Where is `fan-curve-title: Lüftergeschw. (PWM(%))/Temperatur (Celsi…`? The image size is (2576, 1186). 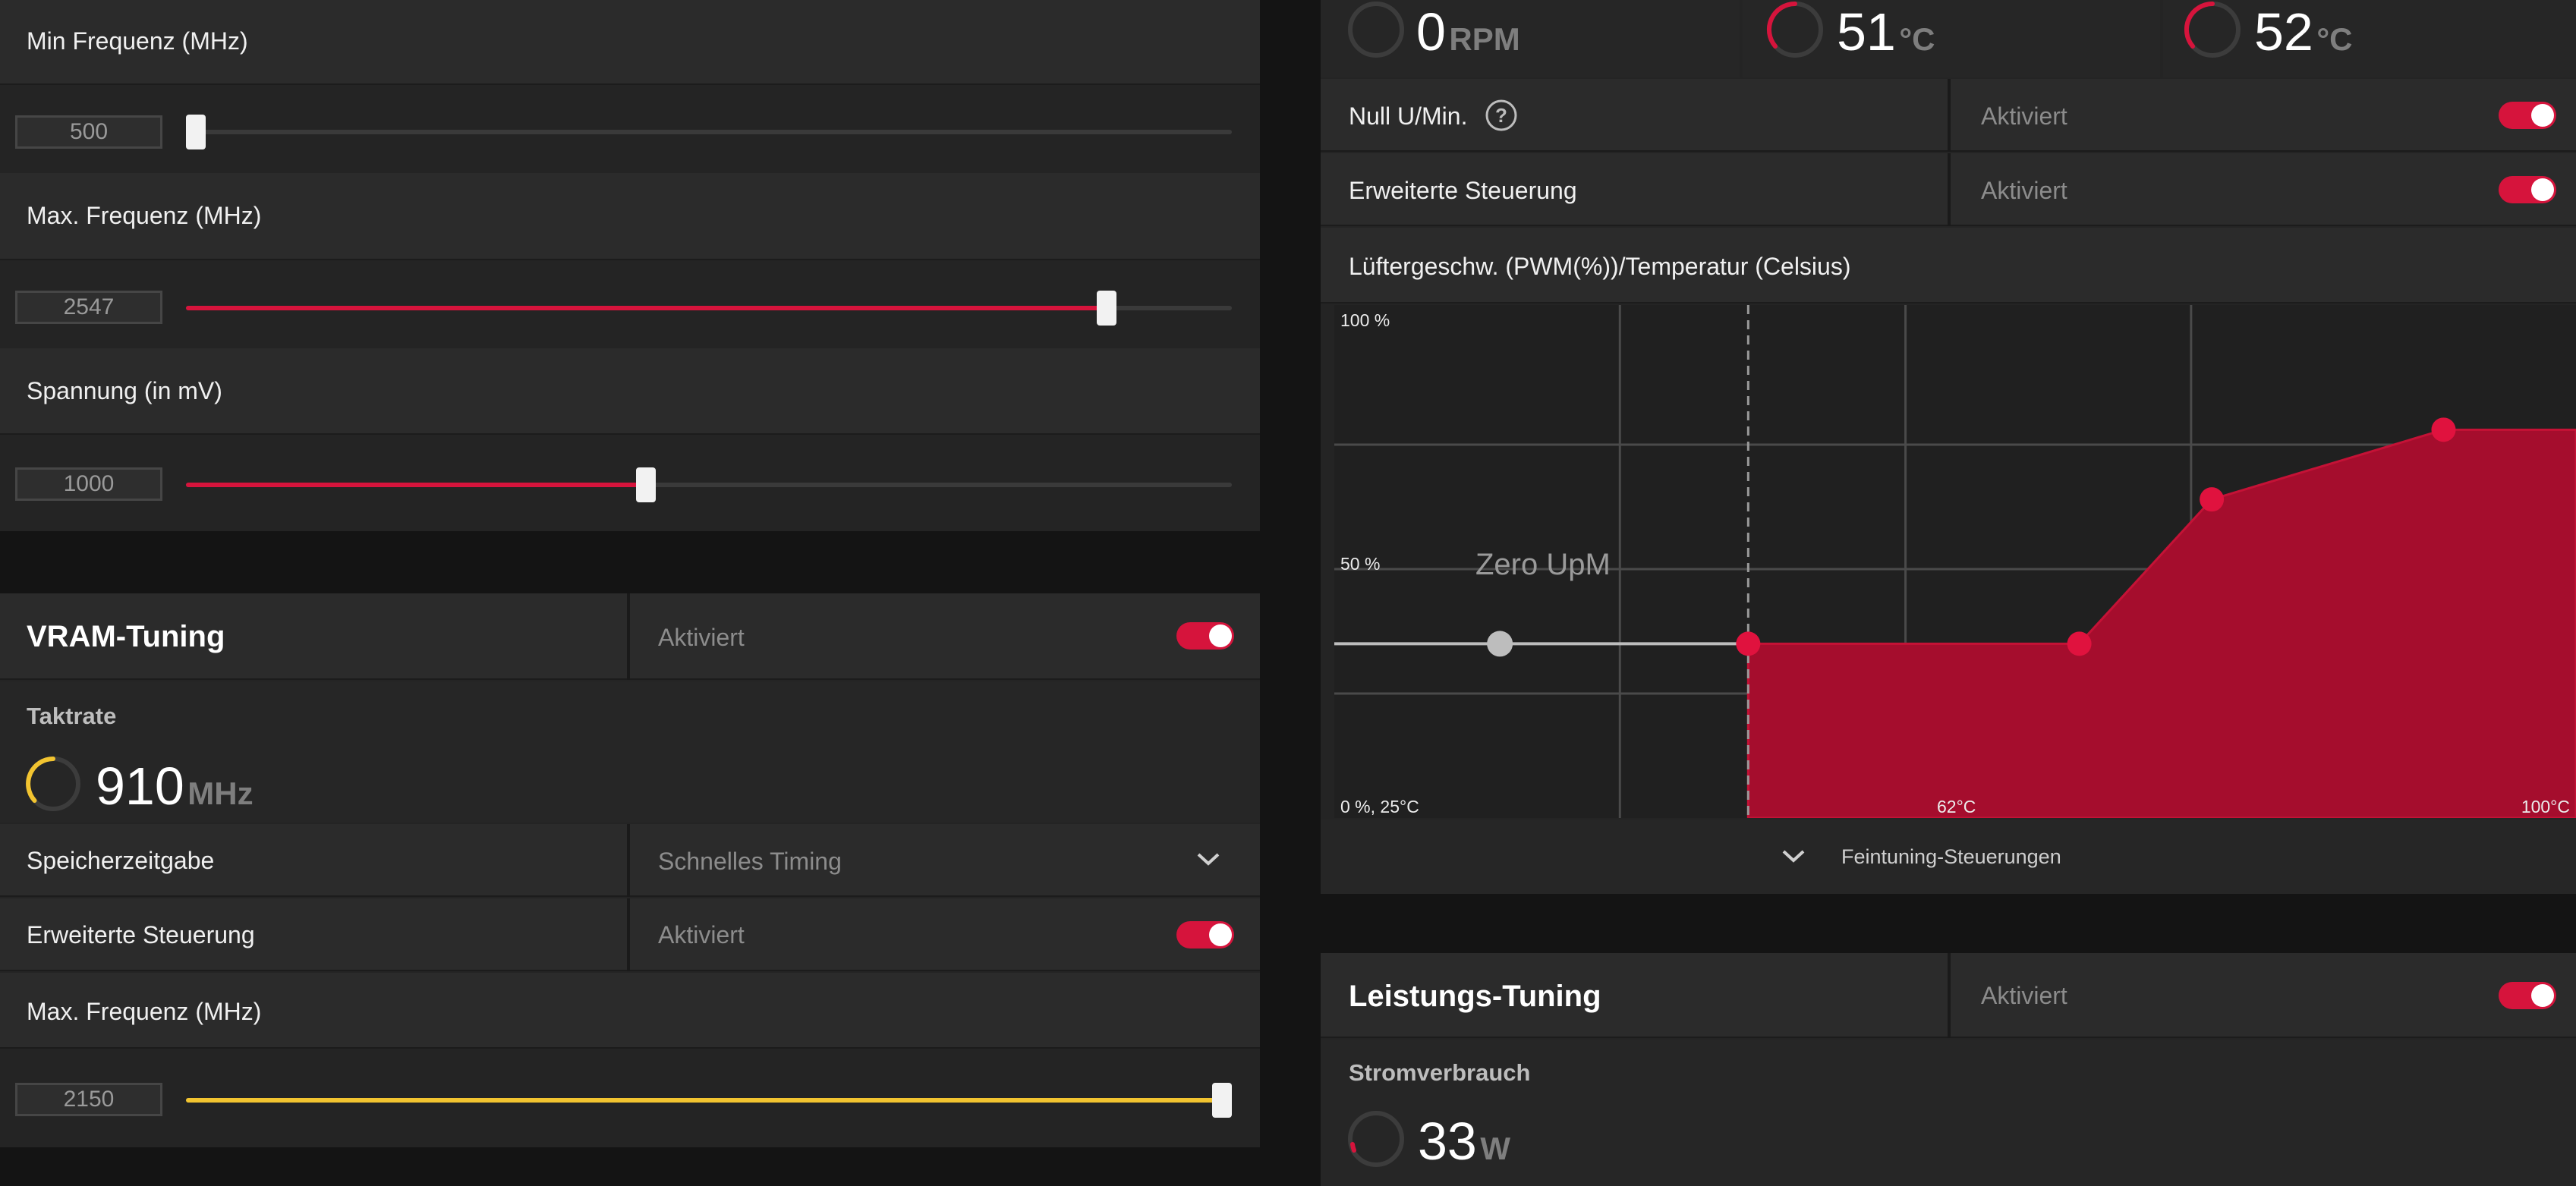
fan-curve-title: Lüftergeschw. (PWM(%))/Temperatur (Celsi… is located at coordinates (1600, 266).